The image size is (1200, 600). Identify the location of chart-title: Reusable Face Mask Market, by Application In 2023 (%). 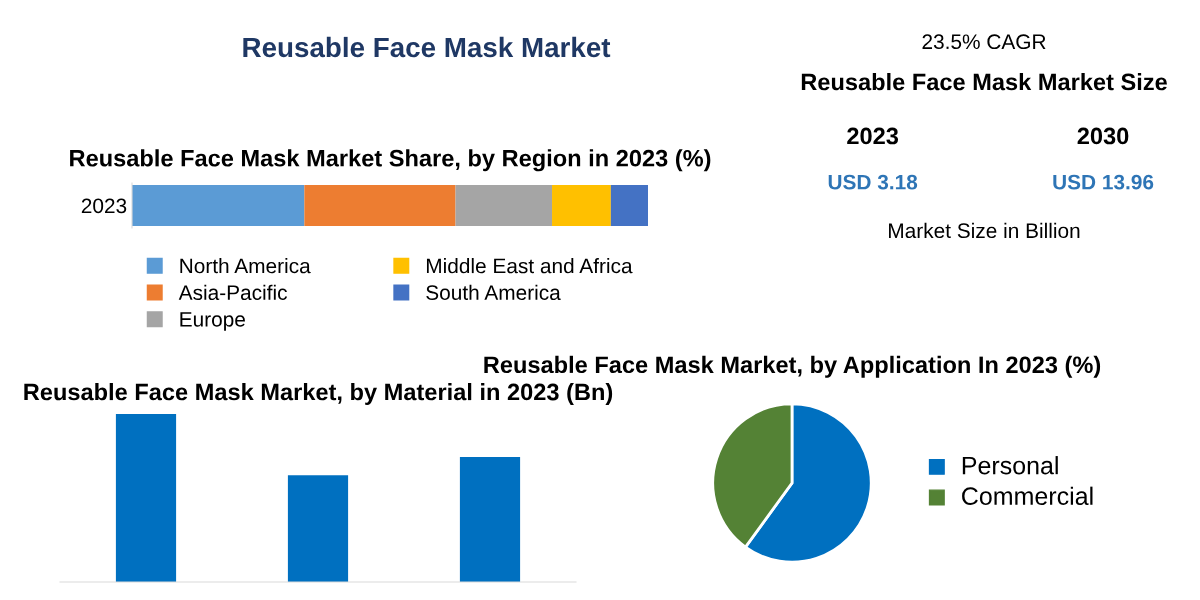
(792, 366).